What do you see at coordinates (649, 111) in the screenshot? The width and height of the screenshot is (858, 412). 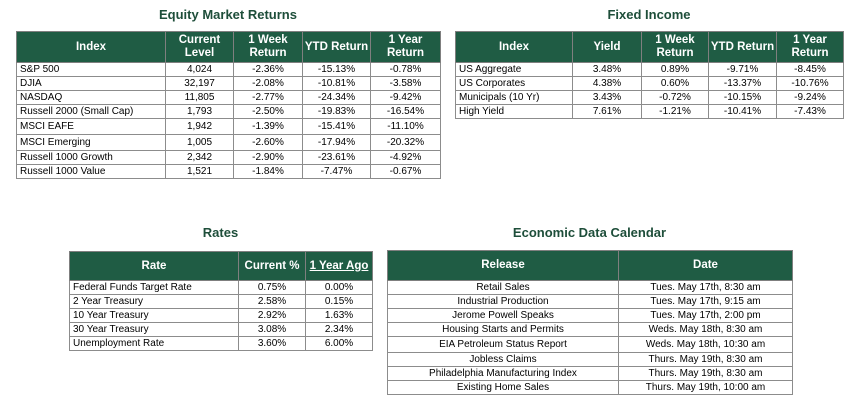 I see `table-row: High Yield 7.61% -1.21% -10.41% -7.43%` at bounding box center [649, 111].